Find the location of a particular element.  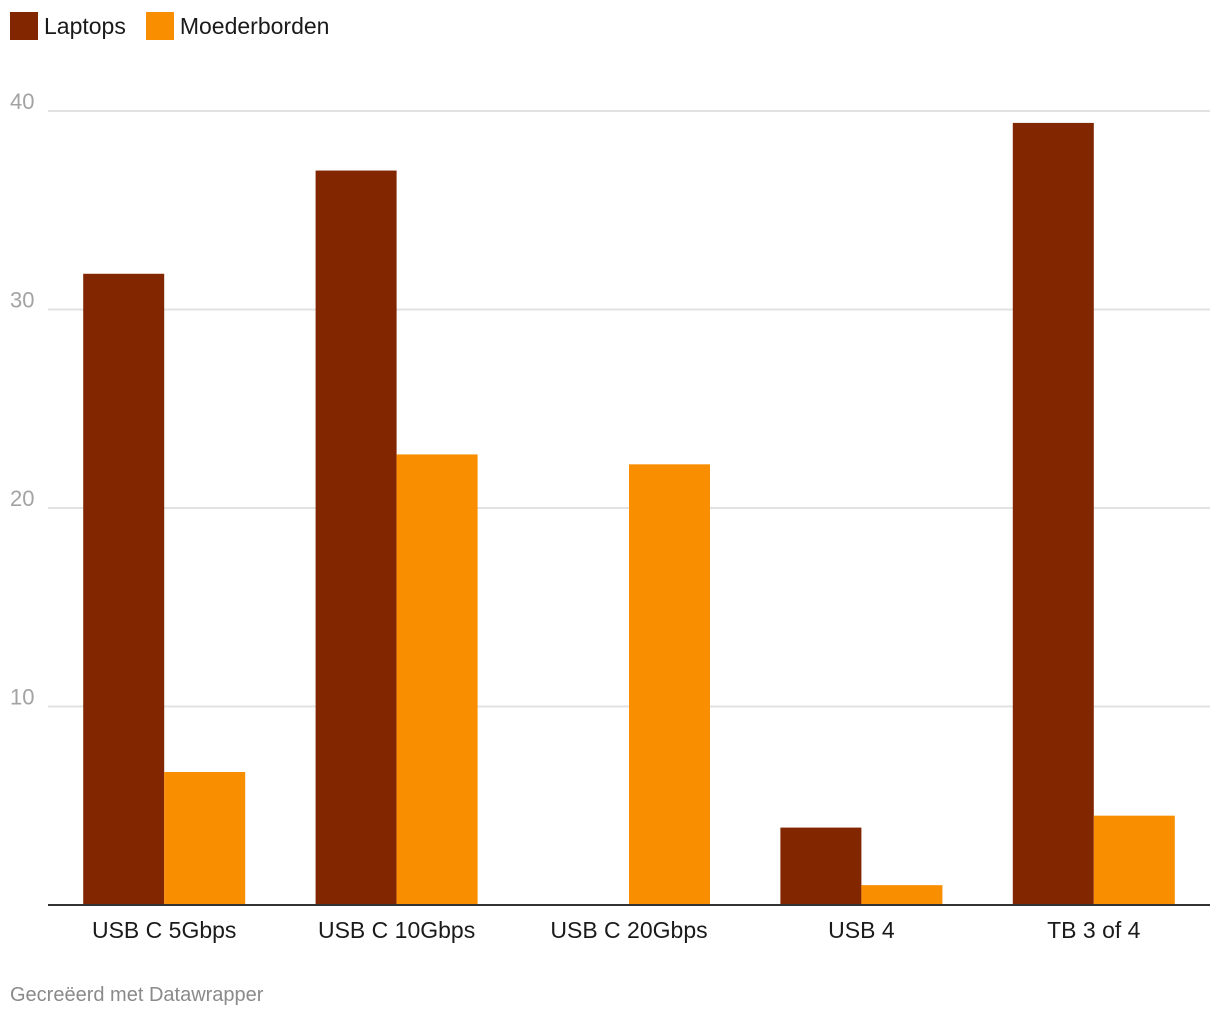

credit-text: Gecreëerd met Datawrapper is located at coordinates (137, 995).